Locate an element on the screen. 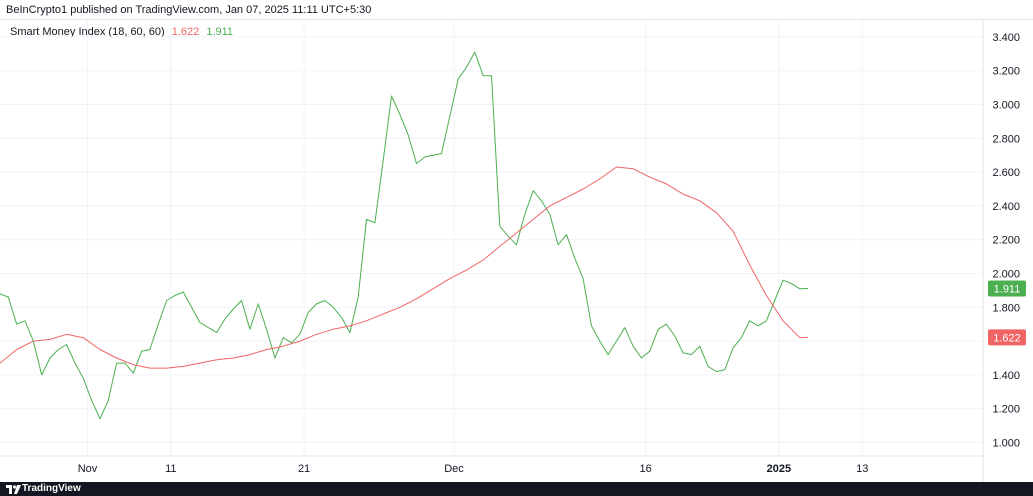 The height and width of the screenshot is (496, 1033). price-labels: 1.911 1.622 is located at coordinates (1007, 313).